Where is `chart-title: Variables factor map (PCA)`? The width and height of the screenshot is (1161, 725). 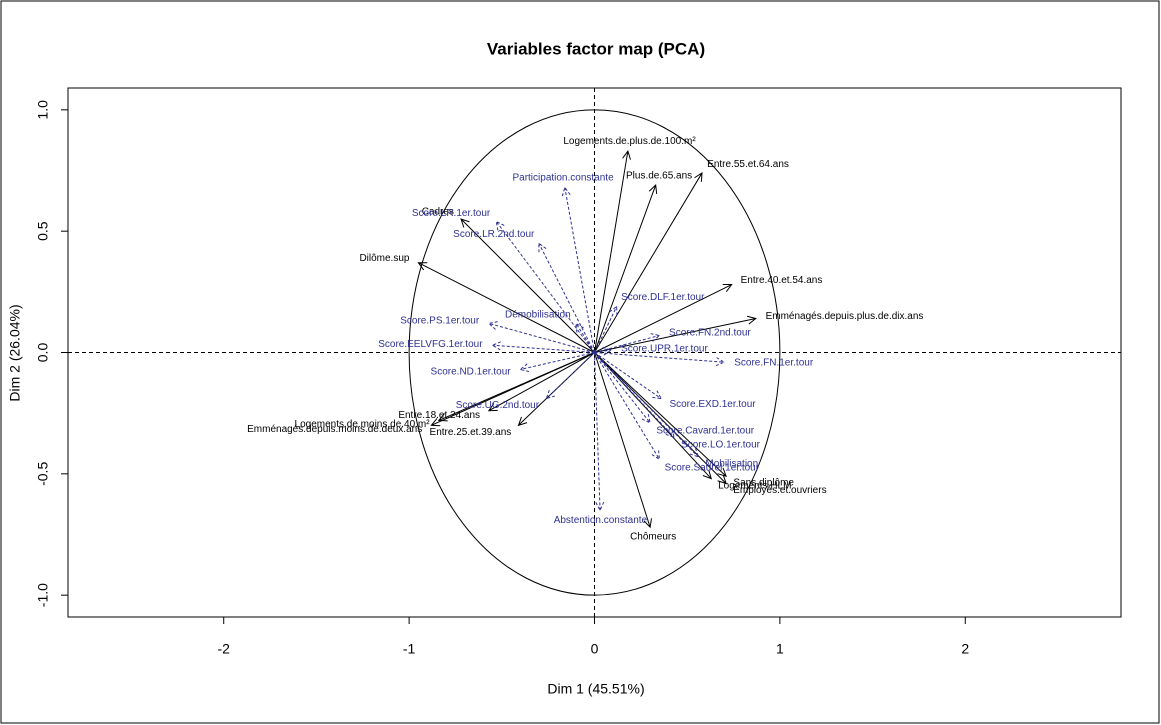 chart-title: Variables factor map (PCA) is located at coordinates (596, 48).